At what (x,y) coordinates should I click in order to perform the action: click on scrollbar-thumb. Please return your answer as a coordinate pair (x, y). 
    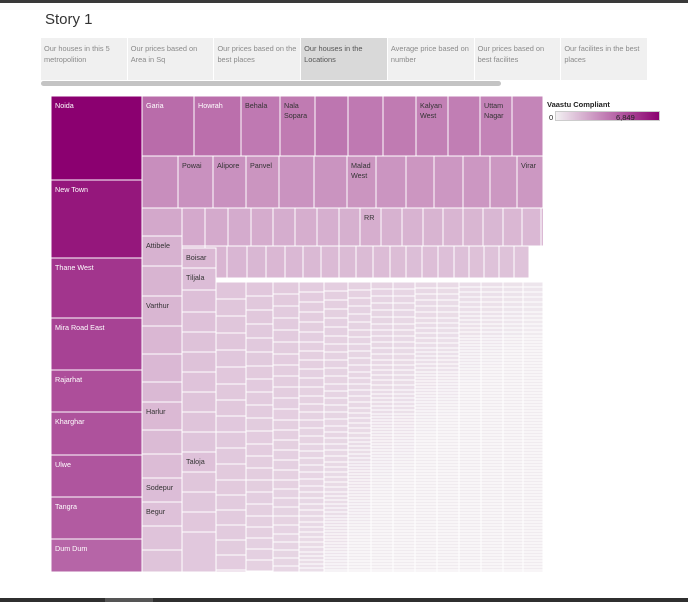
    Looking at the image, I should click on (271, 83).